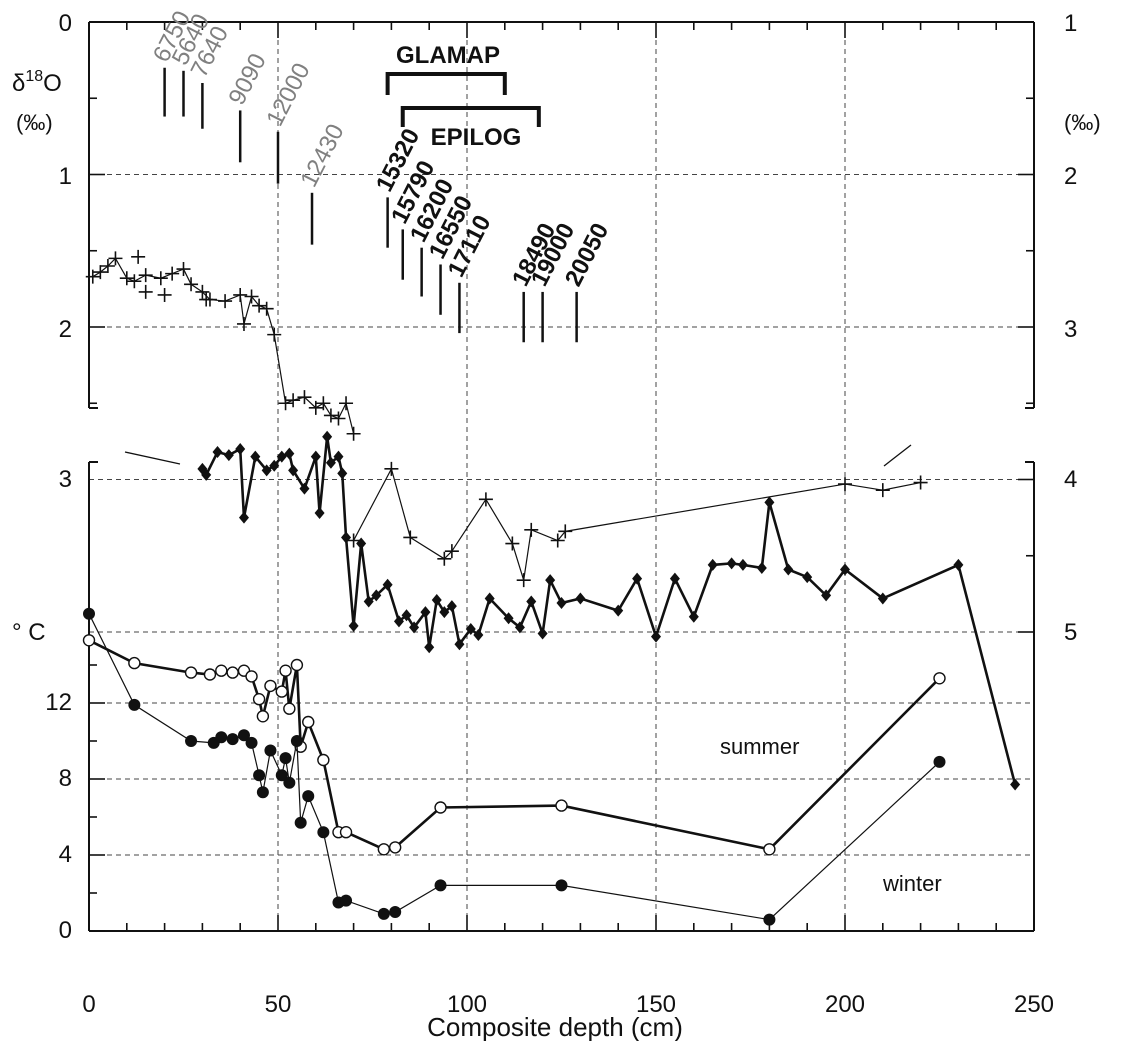 The height and width of the screenshot is (1041, 1128). What do you see at coordinates (65, 930) in the screenshot?
I see `temperature-tick-label: 0` at bounding box center [65, 930].